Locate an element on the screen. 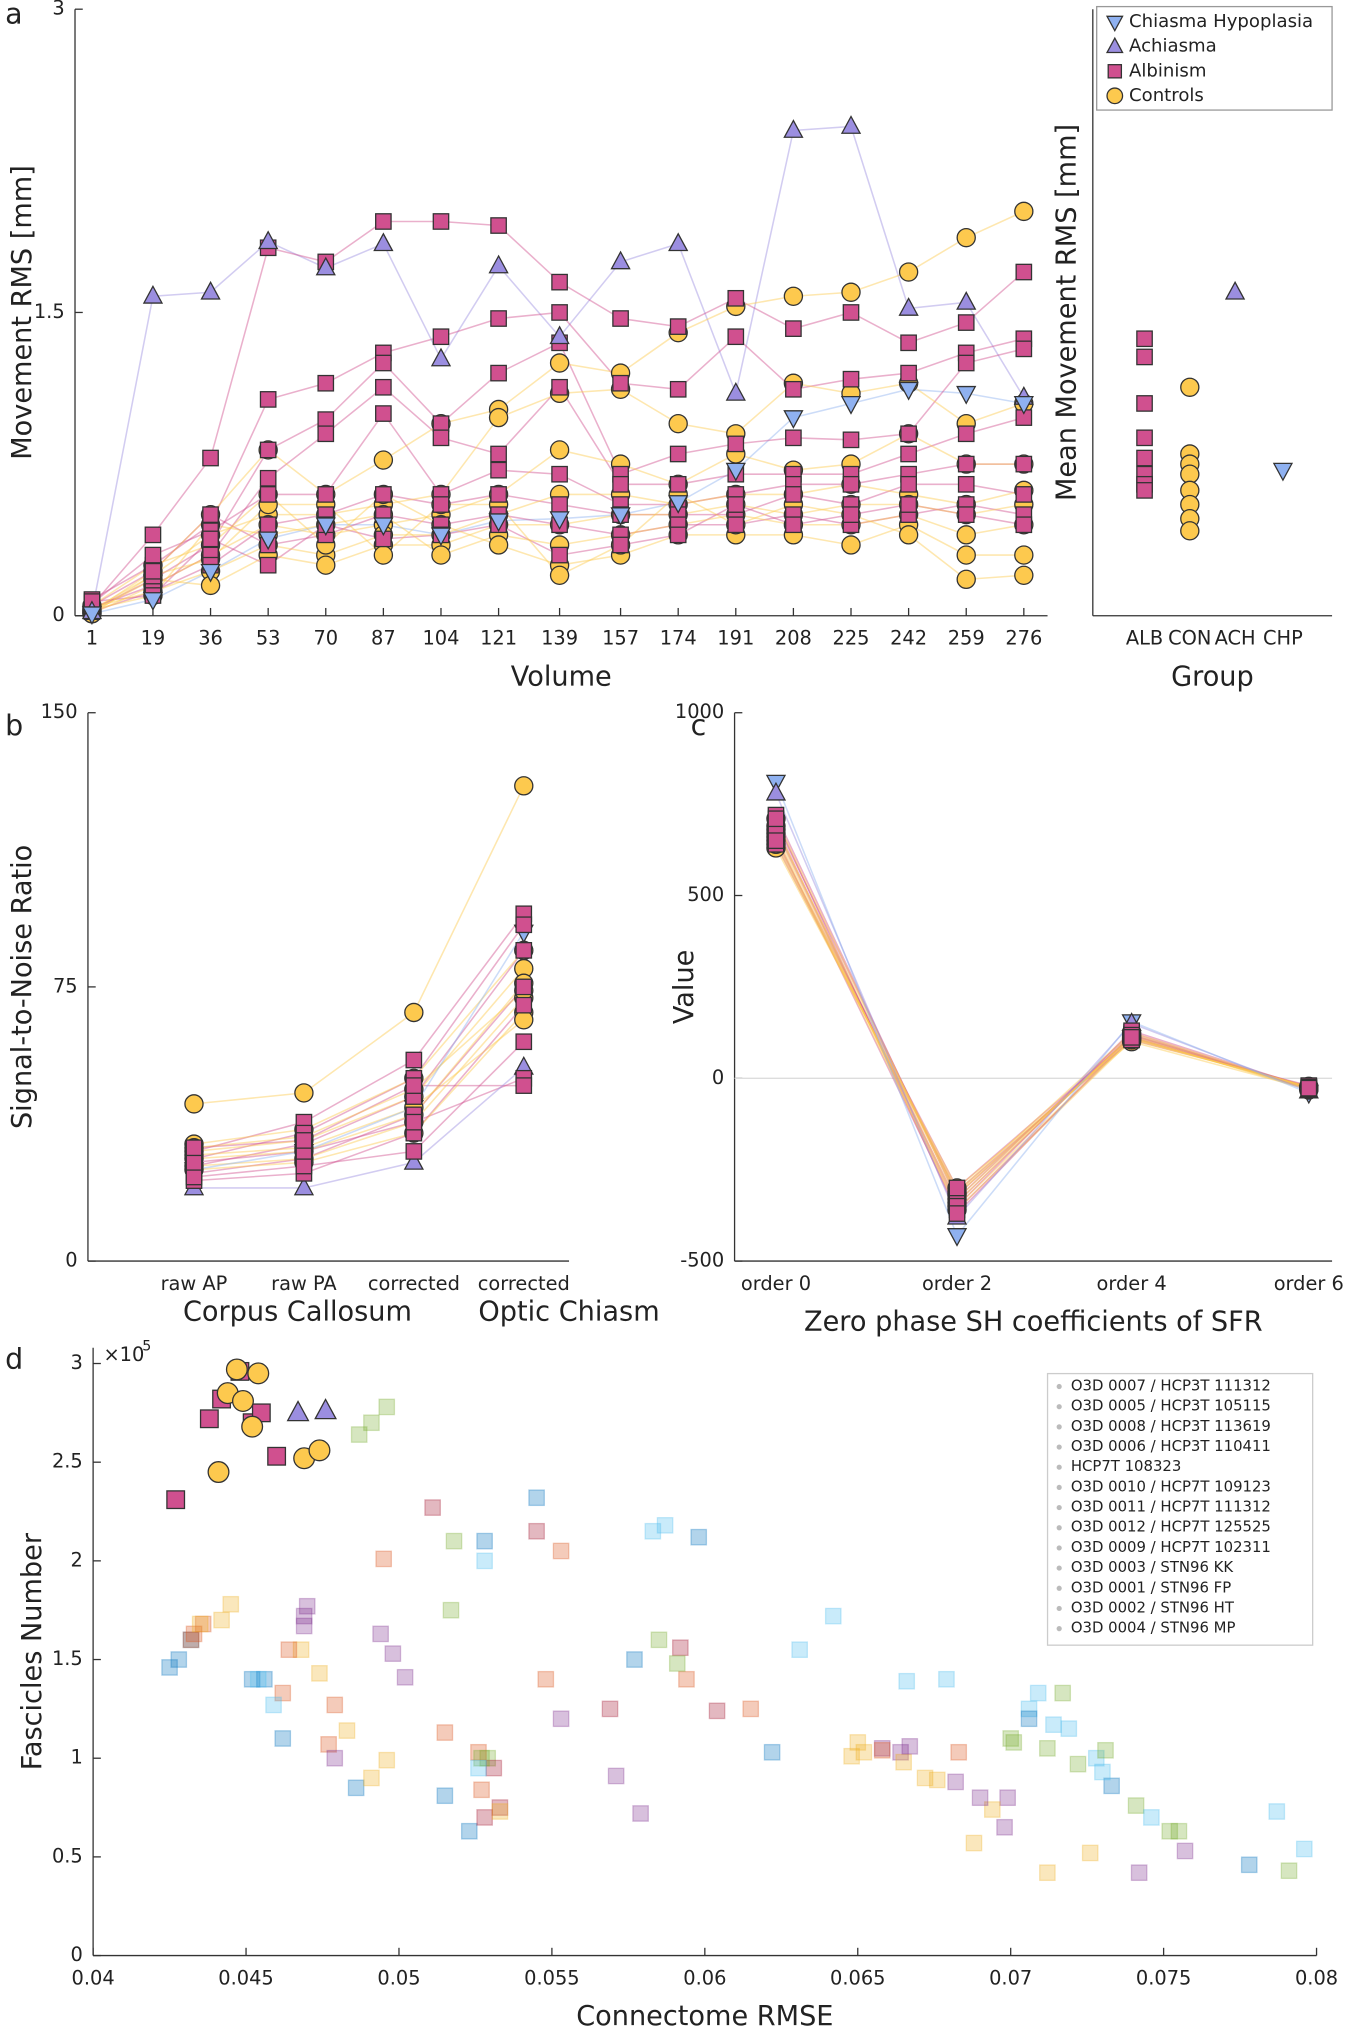 The width and height of the screenshot is (1345, 2032). y-tick-label: 0 is located at coordinates (58, 614).